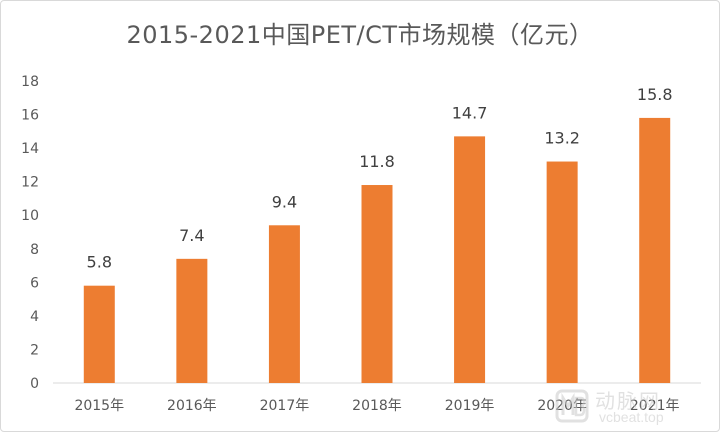 The width and height of the screenshot is (722, 434). What do you see at coordinates (99, 406) in the screenshot?
I see `x-tick-label: 2015年` at bounding box center [99, 406].